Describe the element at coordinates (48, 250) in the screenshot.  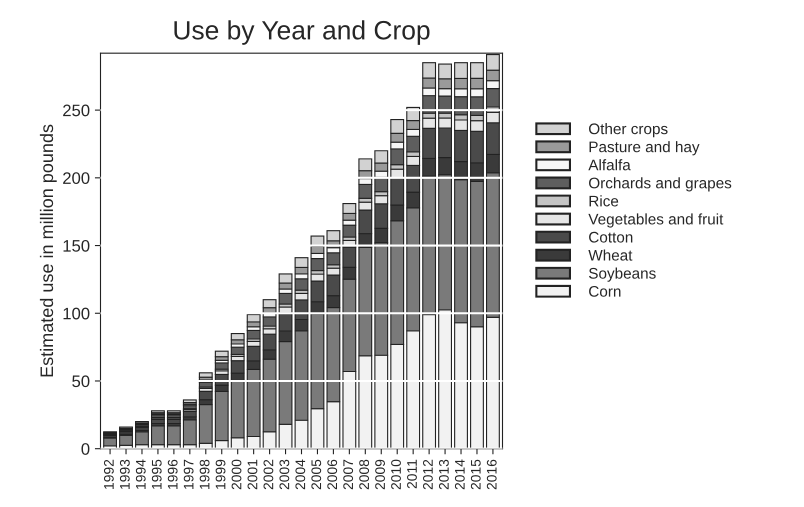
I see `y-axis-title: Estimated use in million pounds` at that location.